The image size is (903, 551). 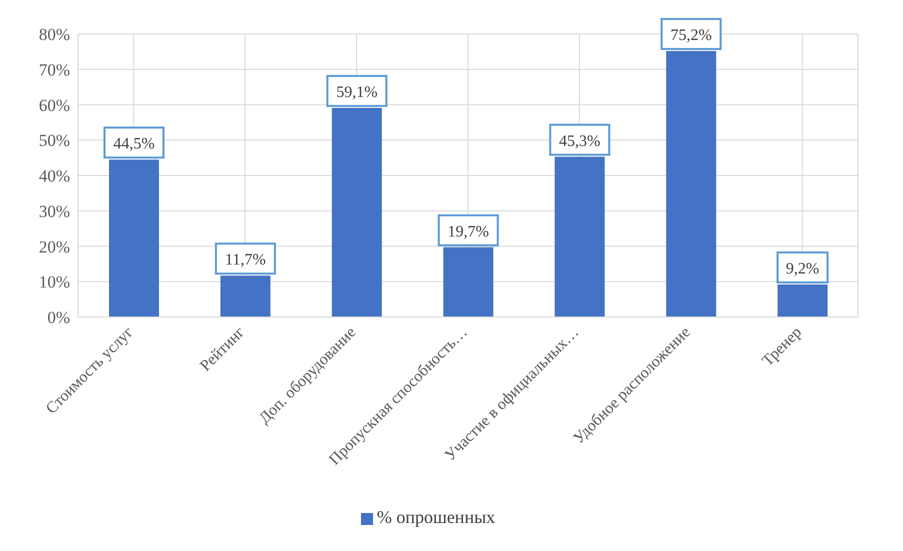 I want to click on data-label: 75,2%, so click(x=691, y=35).